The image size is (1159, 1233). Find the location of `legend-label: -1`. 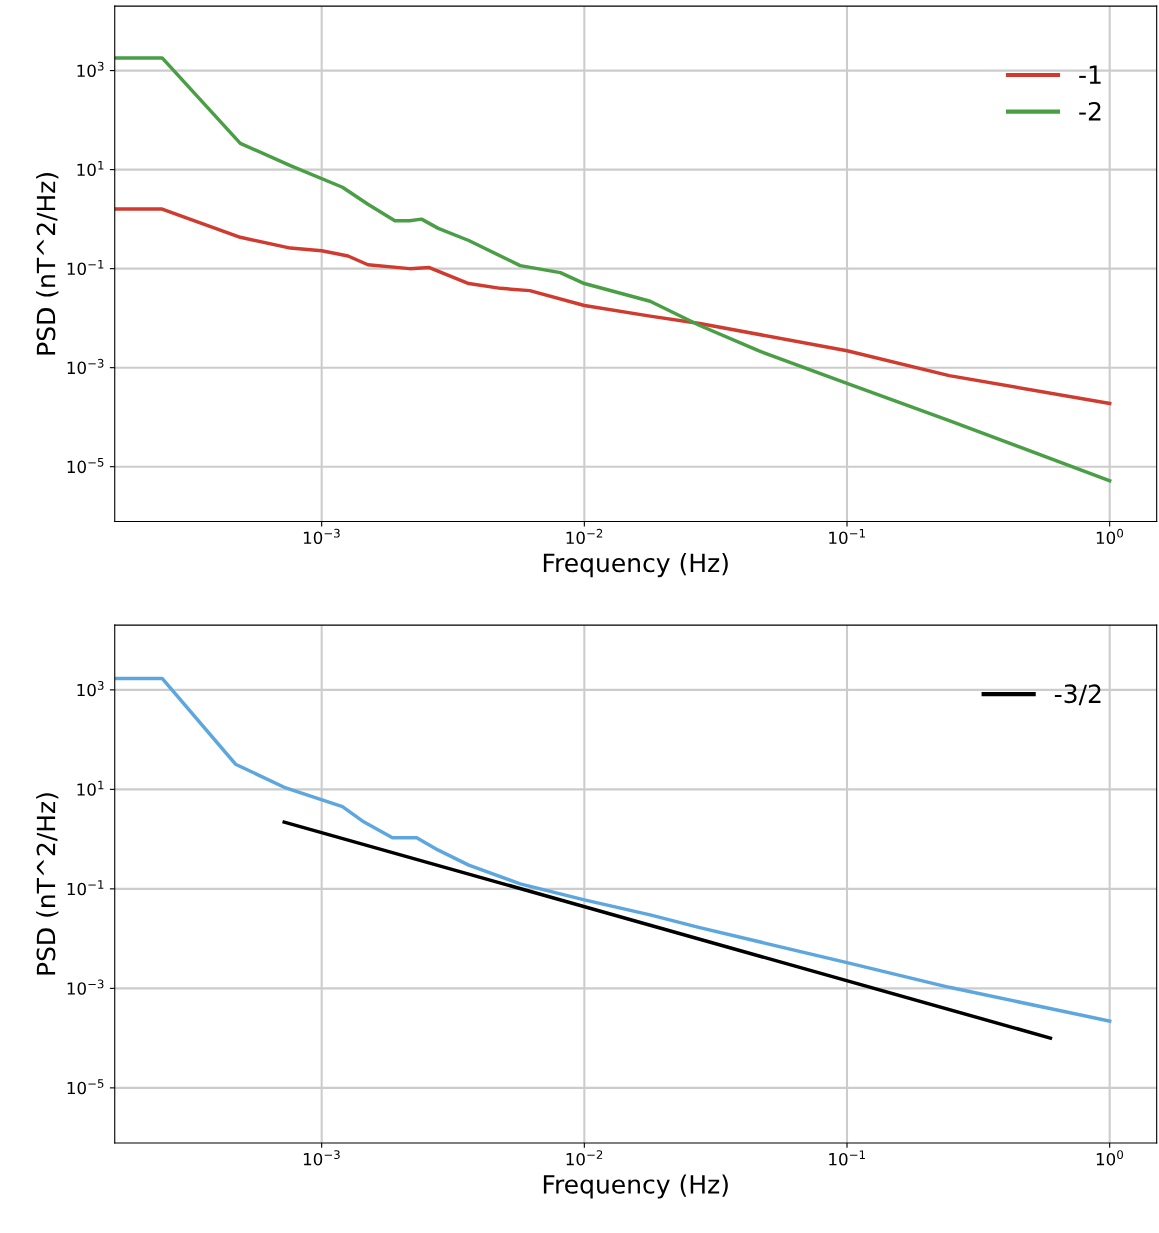

legend-label: -1 is located at coordinates (1090, 74).